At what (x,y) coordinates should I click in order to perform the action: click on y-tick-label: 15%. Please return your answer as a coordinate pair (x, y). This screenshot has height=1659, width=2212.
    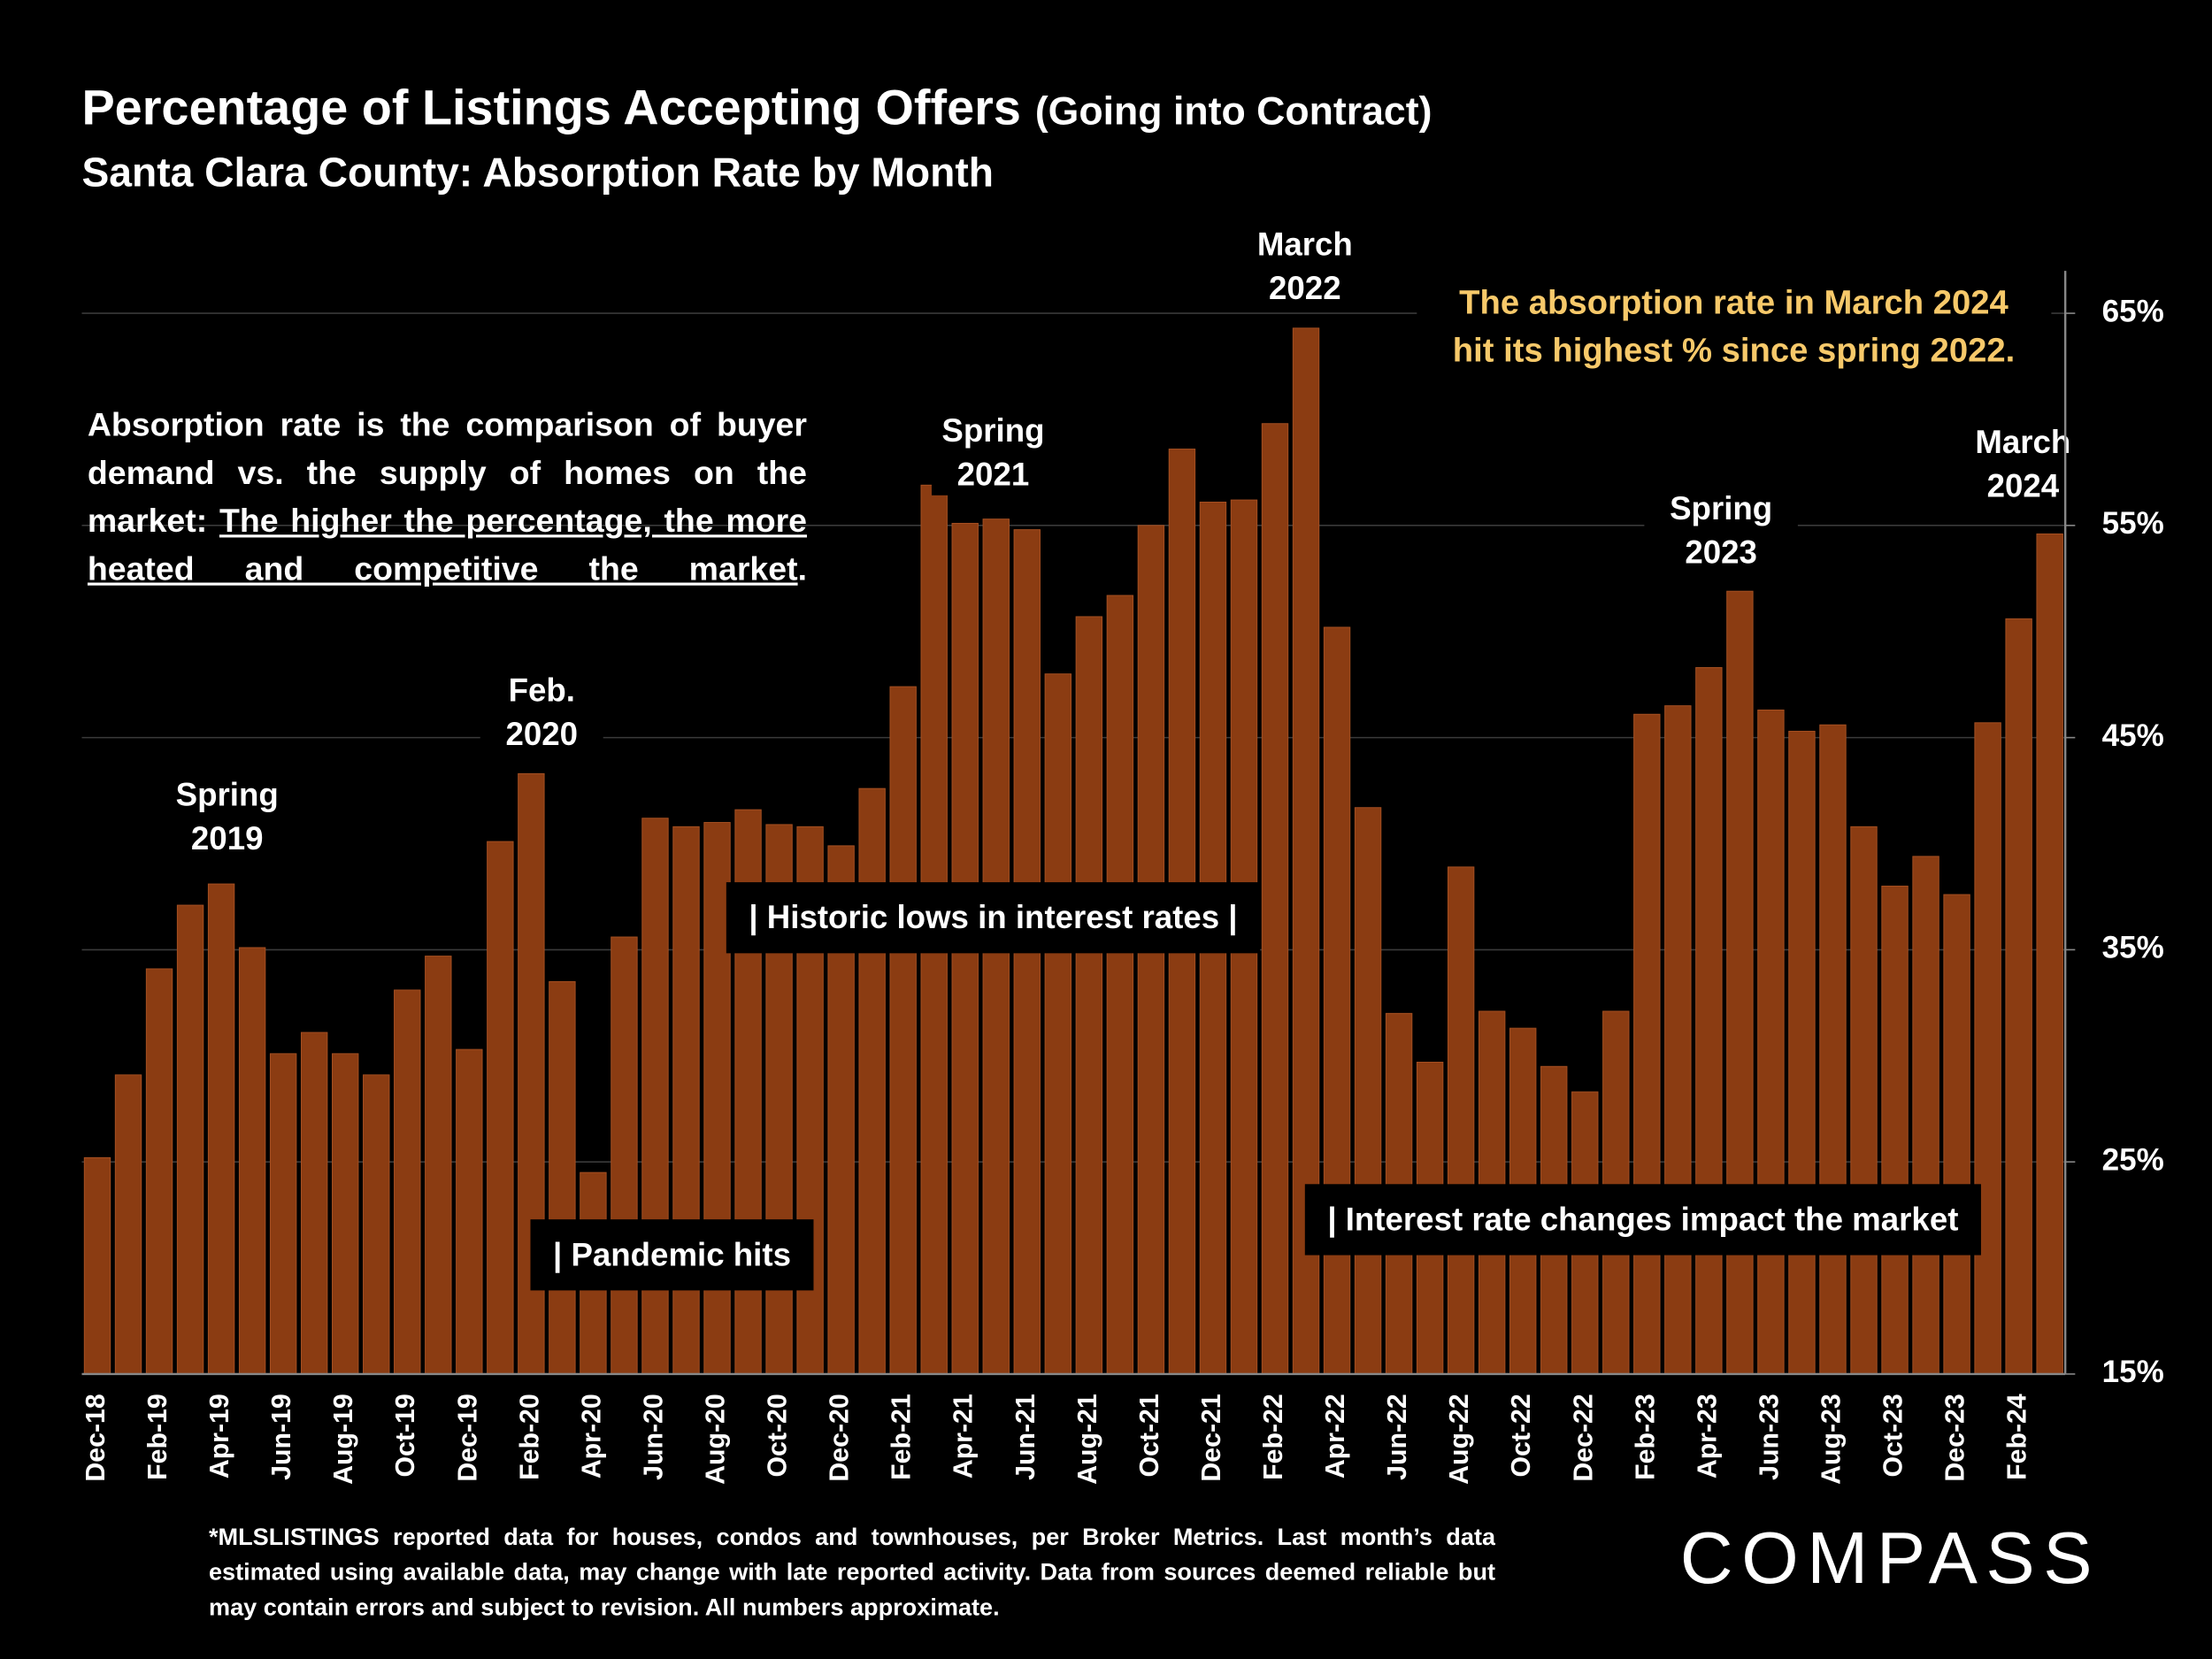
    Looking at the image, I should click on (2133, 1372).